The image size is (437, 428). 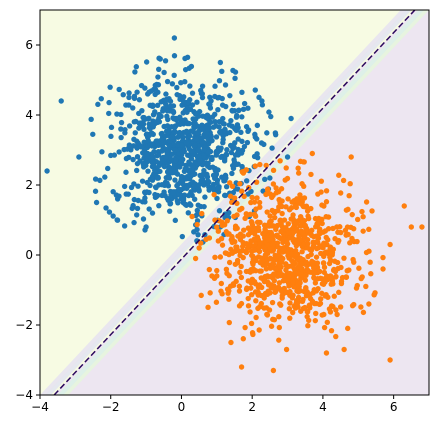 I want to click on y-tick-label: −4, so click(x=24, y=395).